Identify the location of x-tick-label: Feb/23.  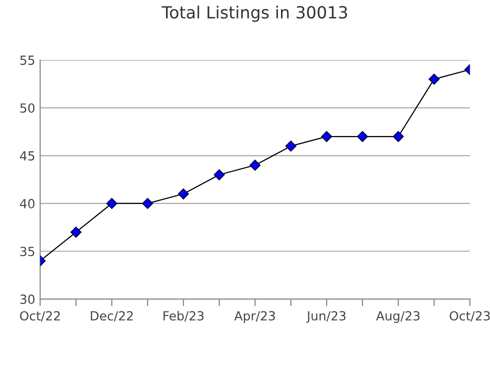
(184, 316).